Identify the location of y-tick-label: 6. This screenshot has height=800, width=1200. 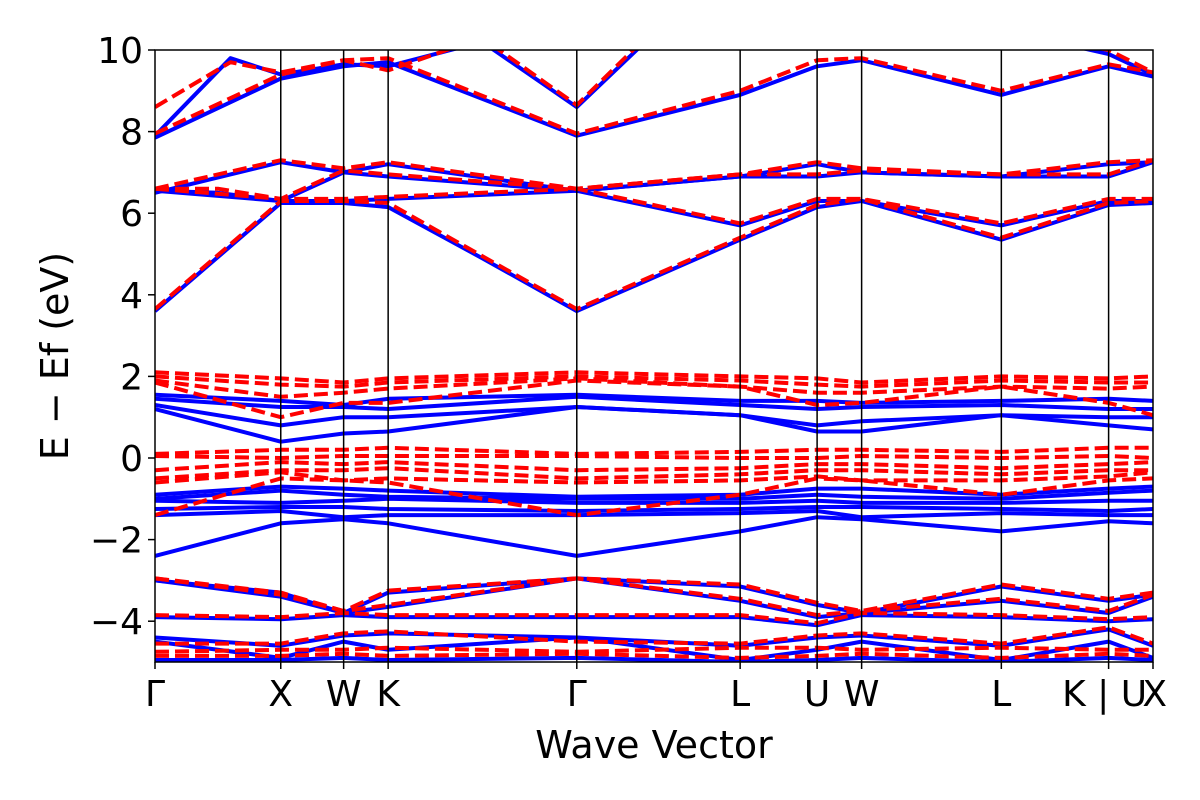
(131, 214).